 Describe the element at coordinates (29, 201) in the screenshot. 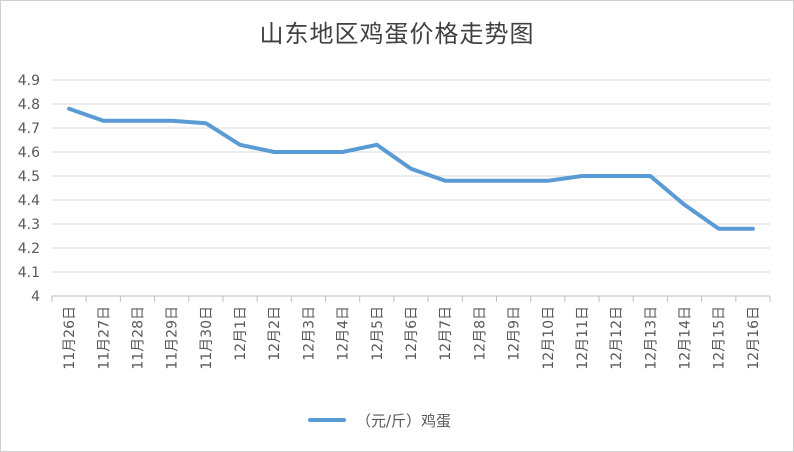

I see `y-tick-label: 4.4` at that location.